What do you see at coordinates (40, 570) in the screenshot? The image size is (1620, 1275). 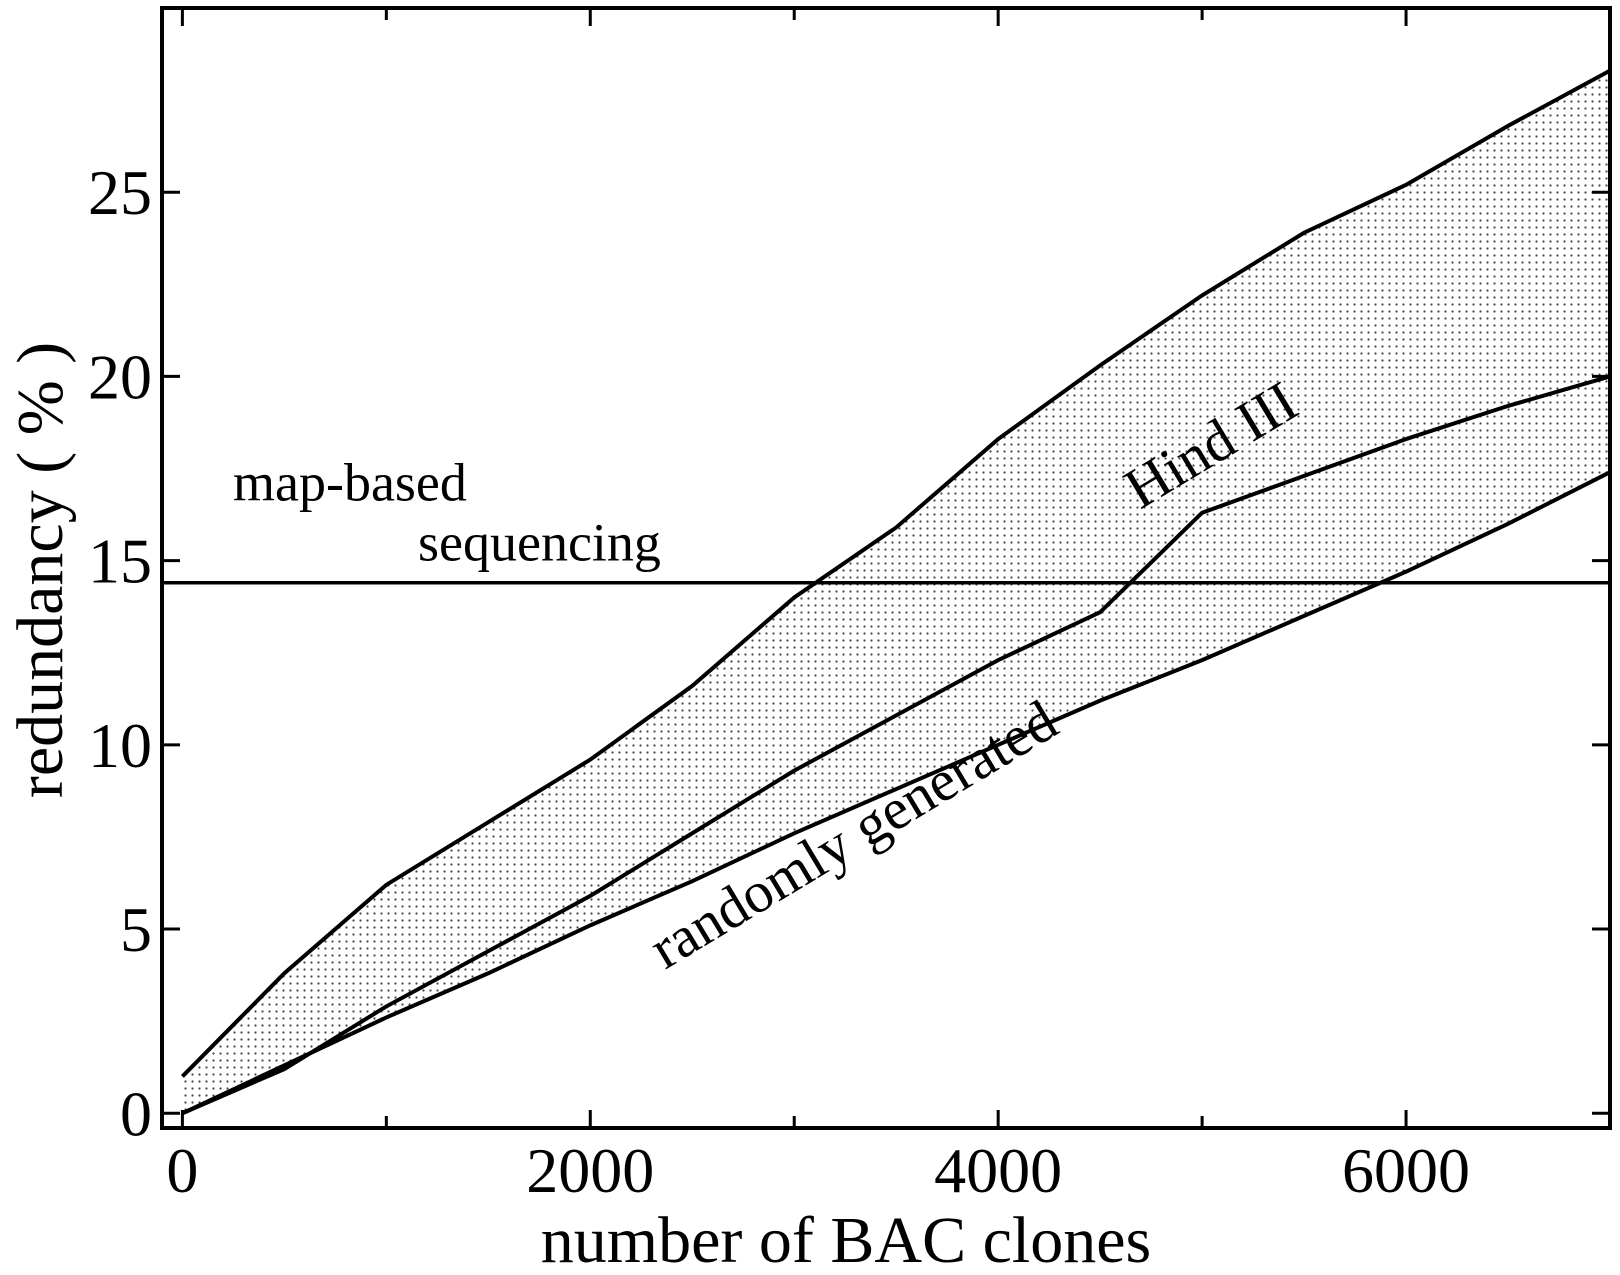 I see `y-axis-label: redundancy ( % )` at bounding box center [40, 570].